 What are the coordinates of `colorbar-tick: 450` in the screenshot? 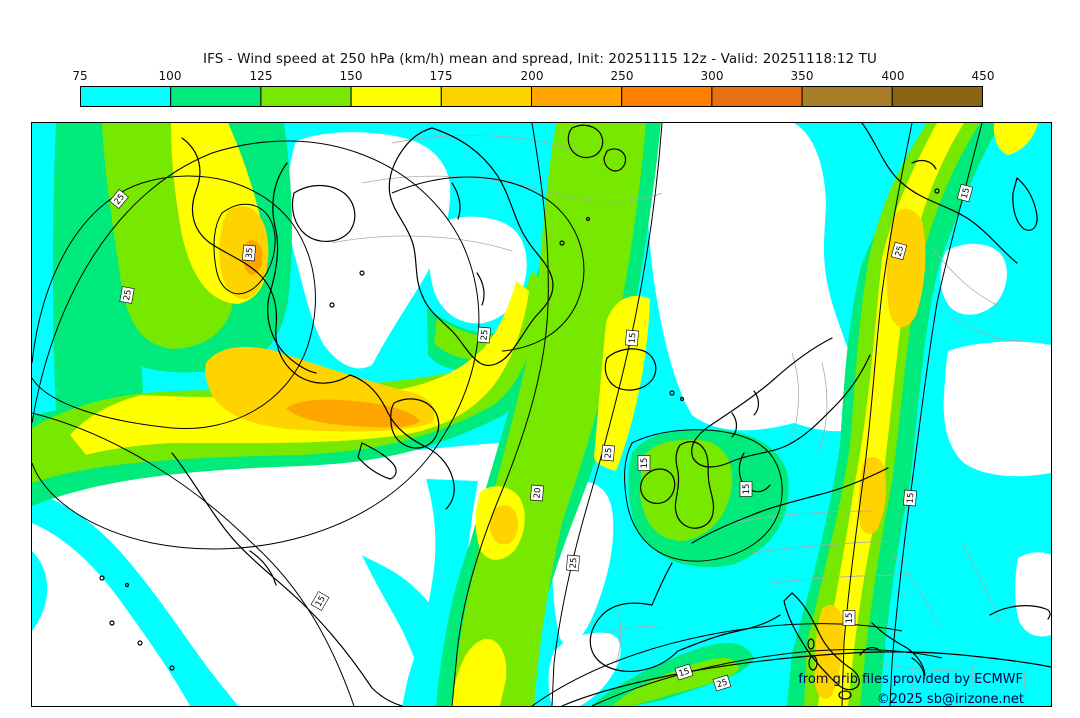 It's located at (983, 76).